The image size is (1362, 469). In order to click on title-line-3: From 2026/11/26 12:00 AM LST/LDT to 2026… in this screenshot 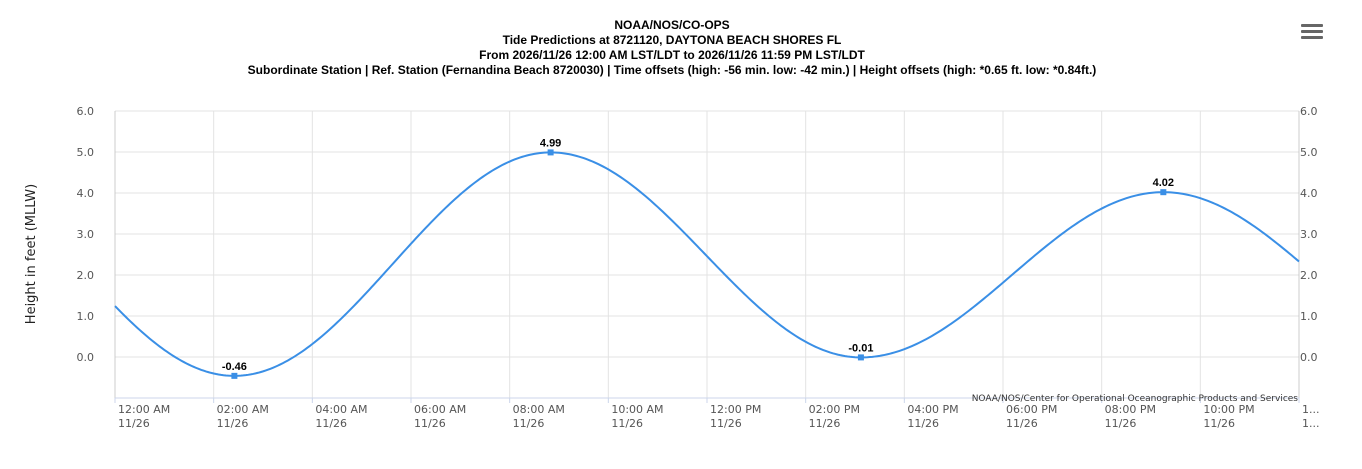, I will do `click(672, 55)`.